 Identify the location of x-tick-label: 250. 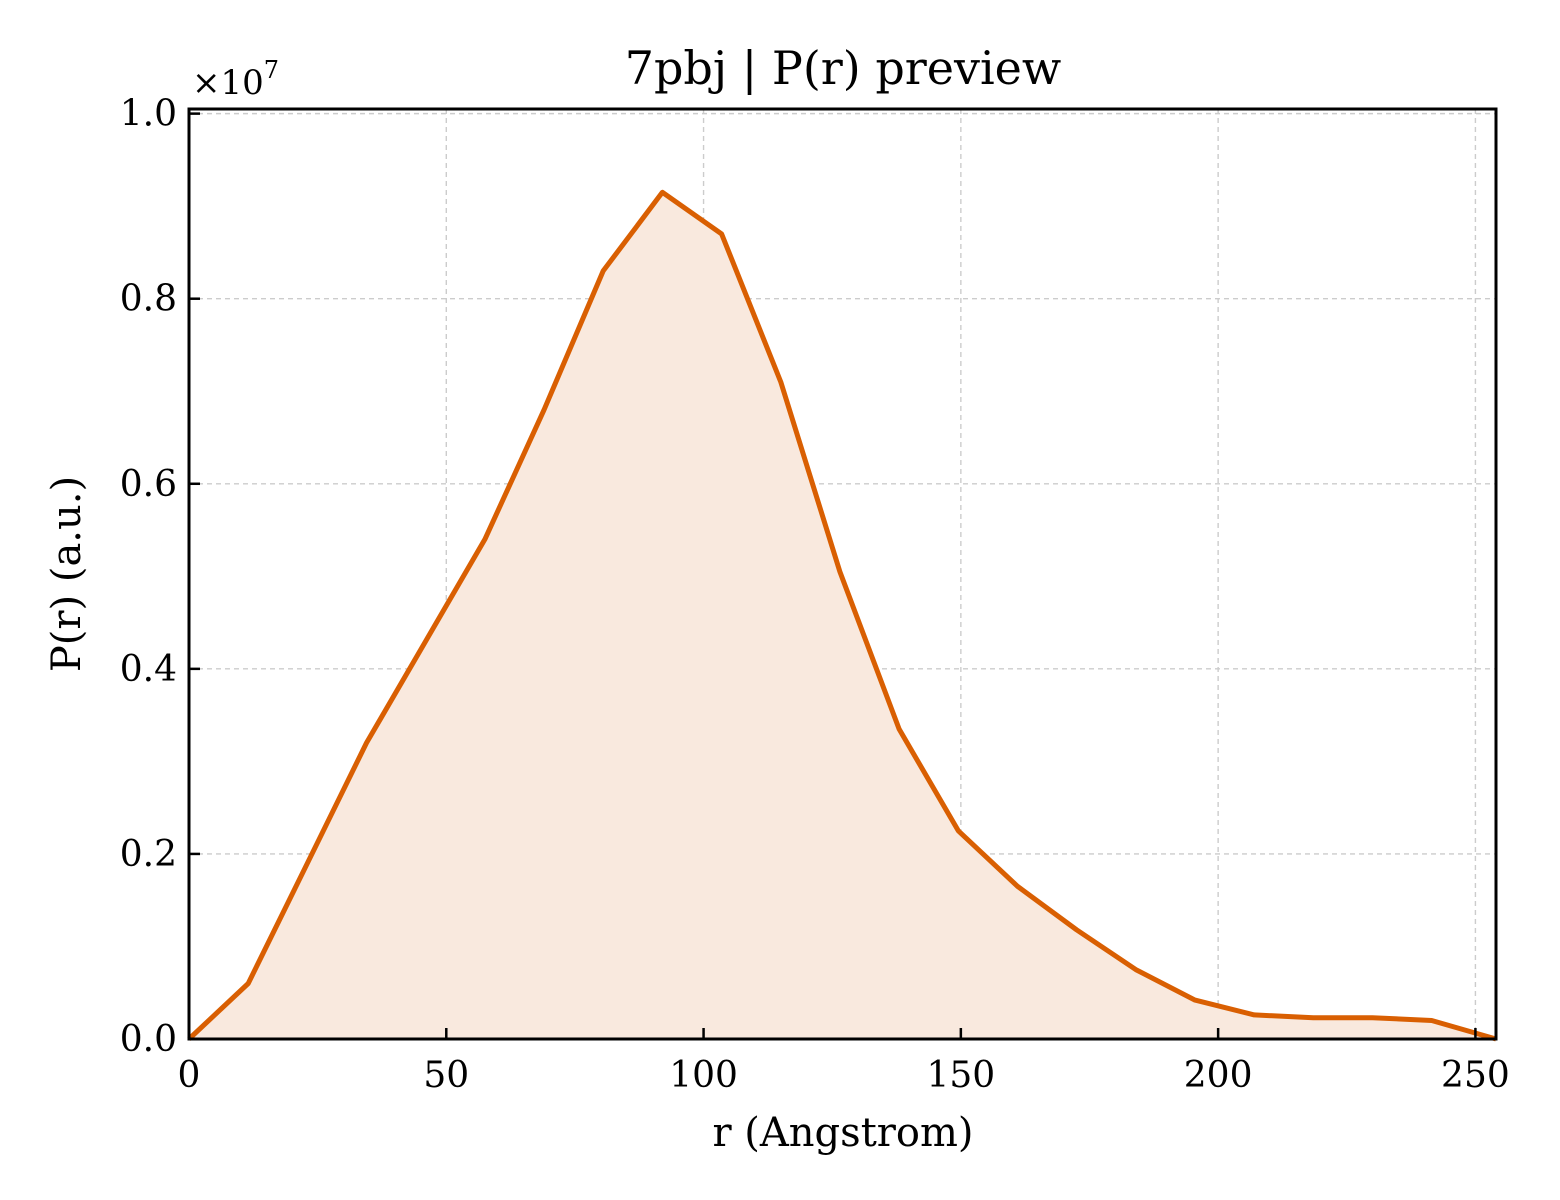
(1475, 1075).